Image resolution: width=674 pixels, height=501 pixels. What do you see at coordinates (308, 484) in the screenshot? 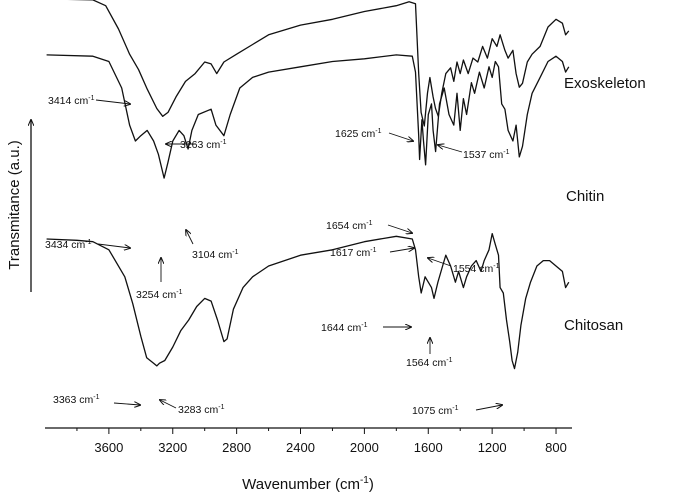
I see `x-axis-title: Wavenumber (cm-1)` at bounding box center [308, 484].